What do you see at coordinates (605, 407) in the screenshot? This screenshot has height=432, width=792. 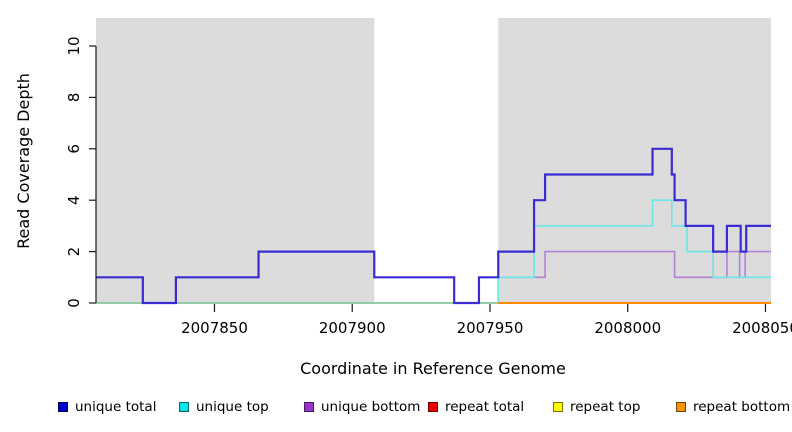 I see `legend-label: repeat top` at bounding box center [605, 407].